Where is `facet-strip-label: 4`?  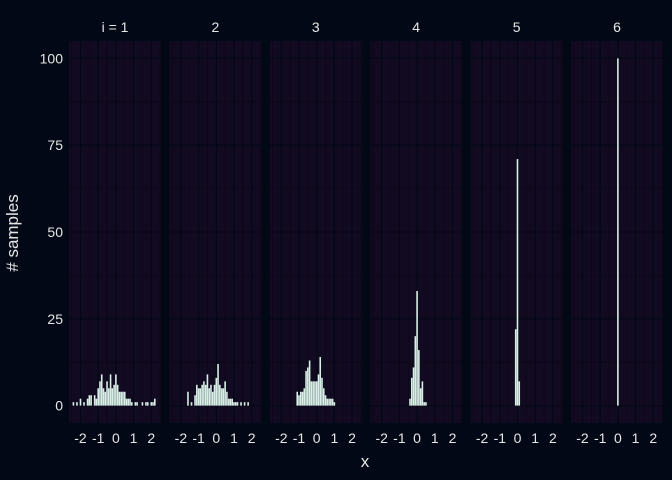 facet-strip-label: 4 is located at coordinates (416, 27).